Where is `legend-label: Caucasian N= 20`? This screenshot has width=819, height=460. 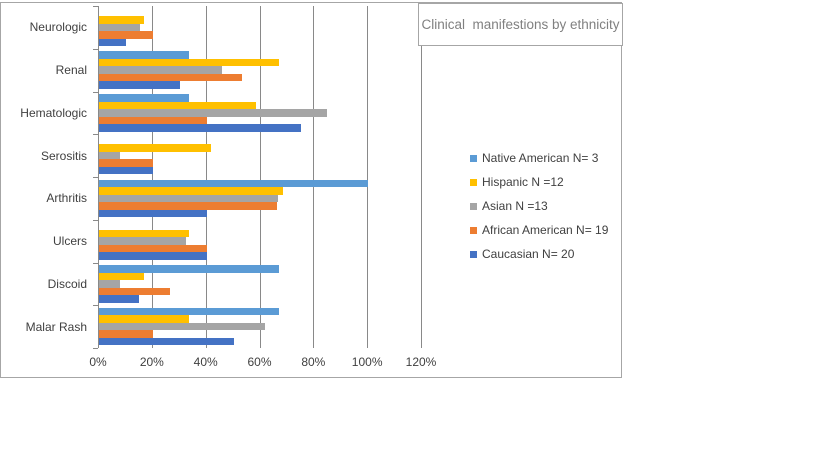 legend-label: Caucasian N= 20 is located at coordinates (528, 254).